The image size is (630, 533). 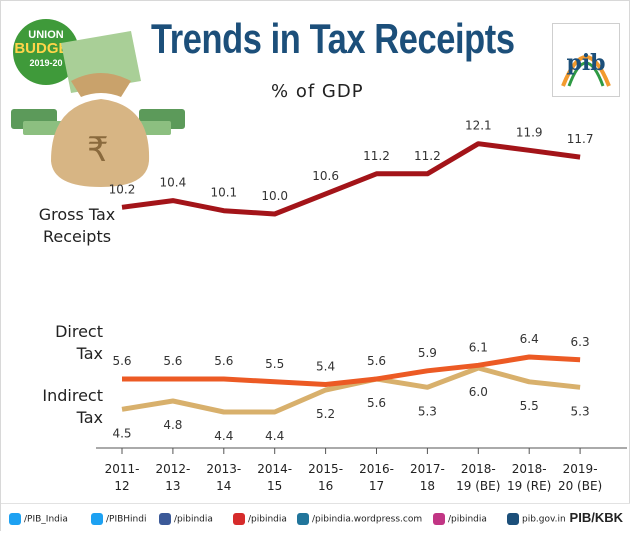 What do you see at coordinates (427, 469) in the screenshot?
I see `x-tick-label: 2017-` at bounding box center [427, 469].